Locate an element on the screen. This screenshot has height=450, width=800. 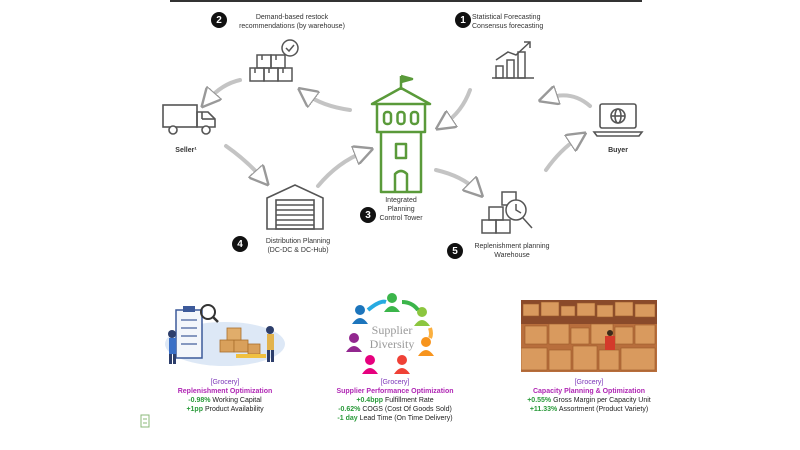
warehouse-photo is located at coordinates (589, 336).